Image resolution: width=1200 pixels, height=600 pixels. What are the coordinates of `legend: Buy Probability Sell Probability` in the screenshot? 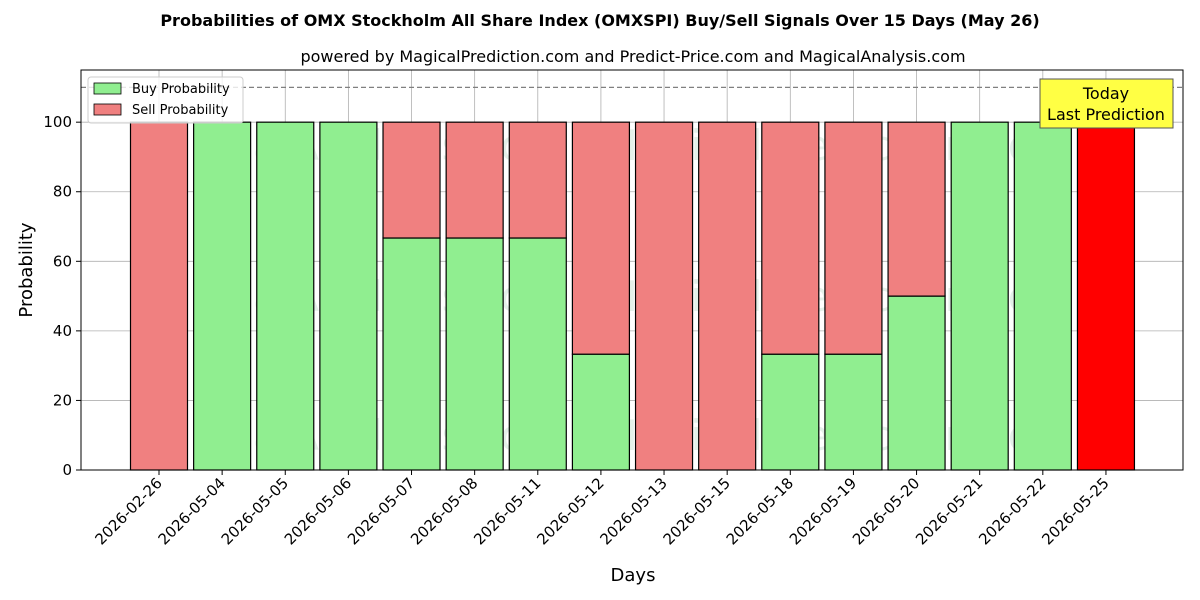 It's located at (165, 100).